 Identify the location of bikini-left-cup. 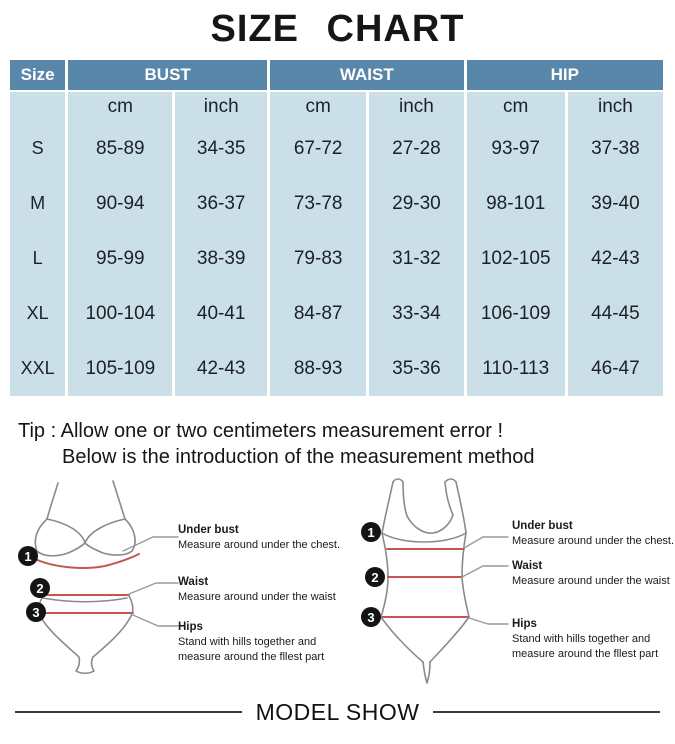
(60, 537).